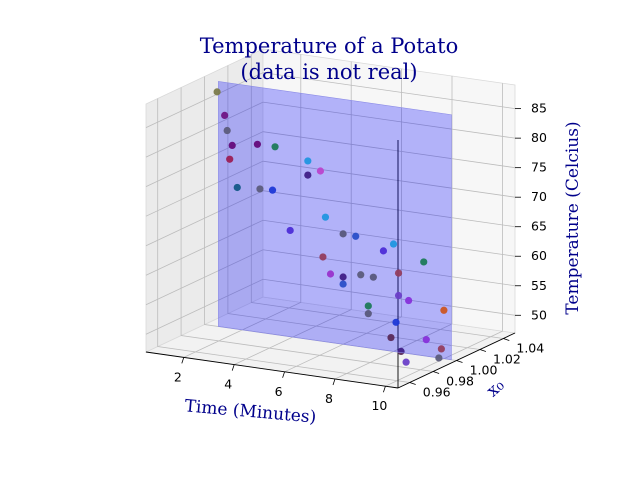 This screenshot has width=640, height=480. Describe the element at coordinates (496, 388) in the screenshot. I see `y-axis-label: x₀` at that location.